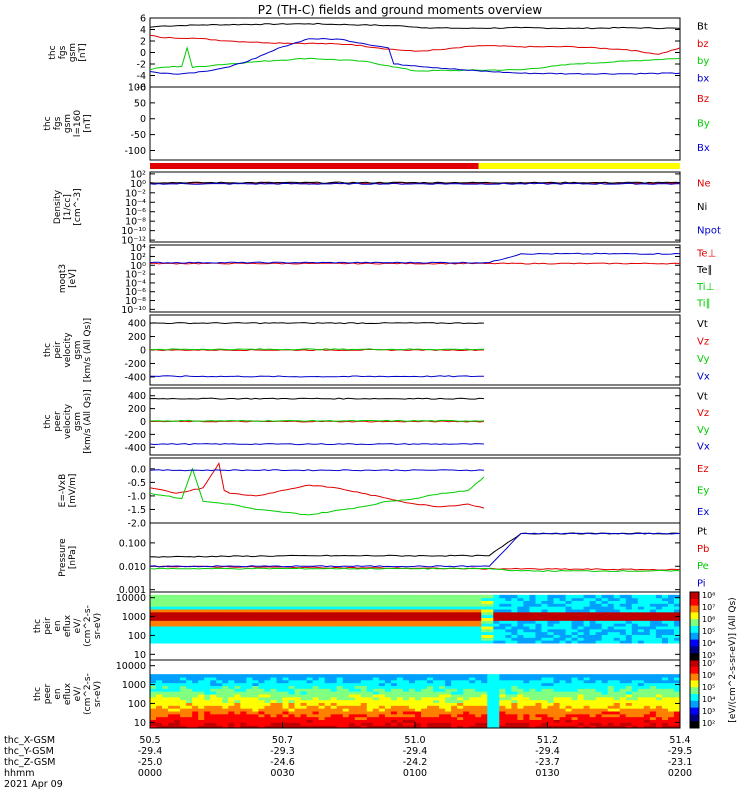 The height and width of the screenshot is (804, 750). I want to click on fgs-l0-ylabel: fgs, so click(58, 123).